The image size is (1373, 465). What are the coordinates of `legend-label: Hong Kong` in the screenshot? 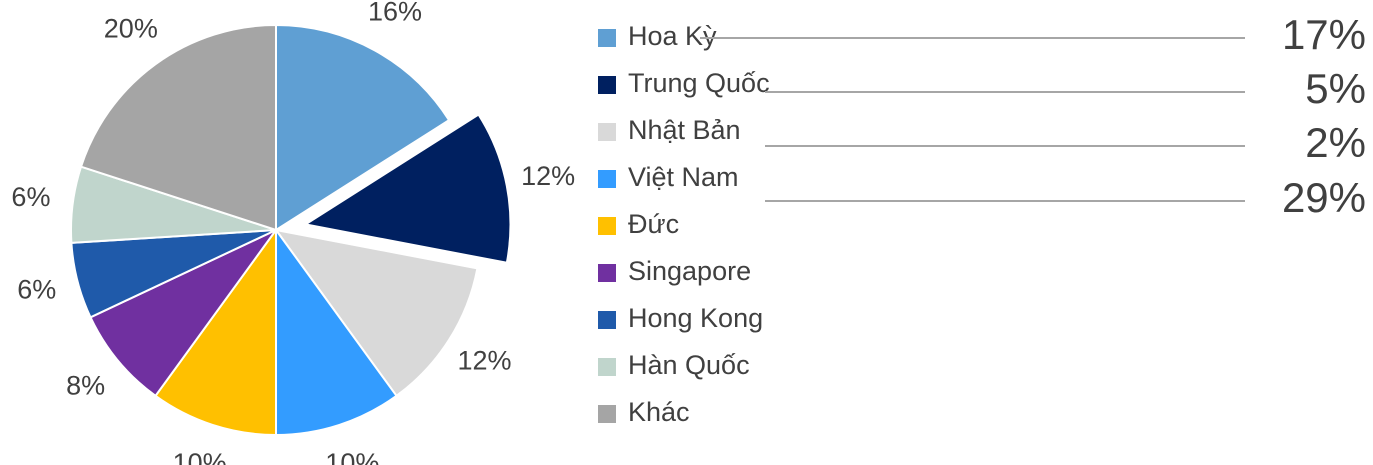 It's located at (695, 318).